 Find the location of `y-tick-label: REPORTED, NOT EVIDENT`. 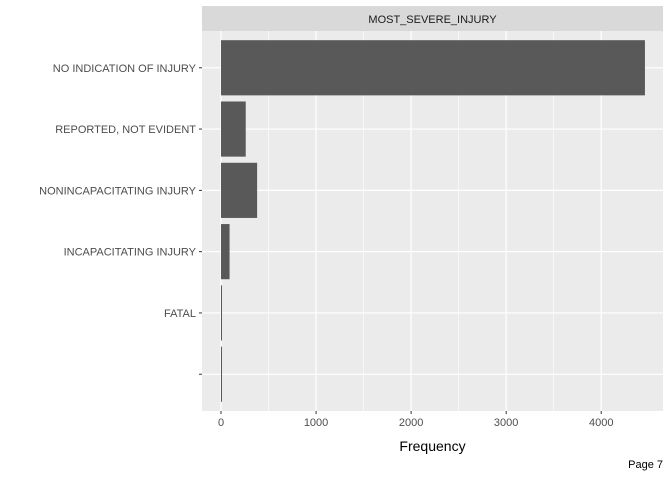

y-tick-label: REPORTED, NOT EVIDENT is located at coordinates (125, 130).